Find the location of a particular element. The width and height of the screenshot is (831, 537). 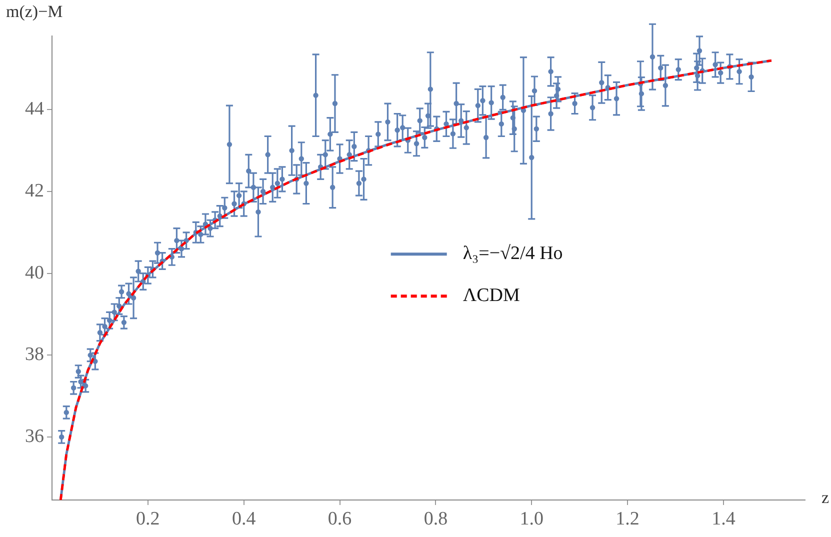

legend-label: λ₃=−√2/4 Ho is located at coordinates (512, 253).